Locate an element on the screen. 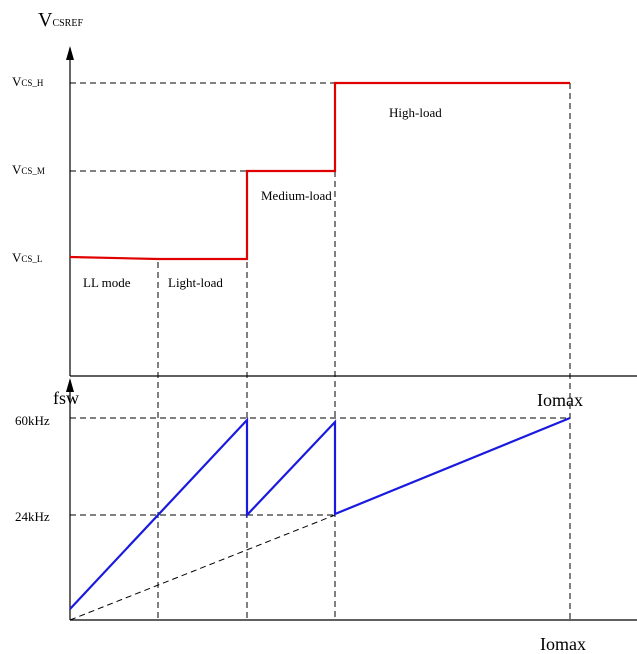 The width and height of the screenshot is (637, 654). iomax-upper-label: Iomax is located at coordinates (560, 400).